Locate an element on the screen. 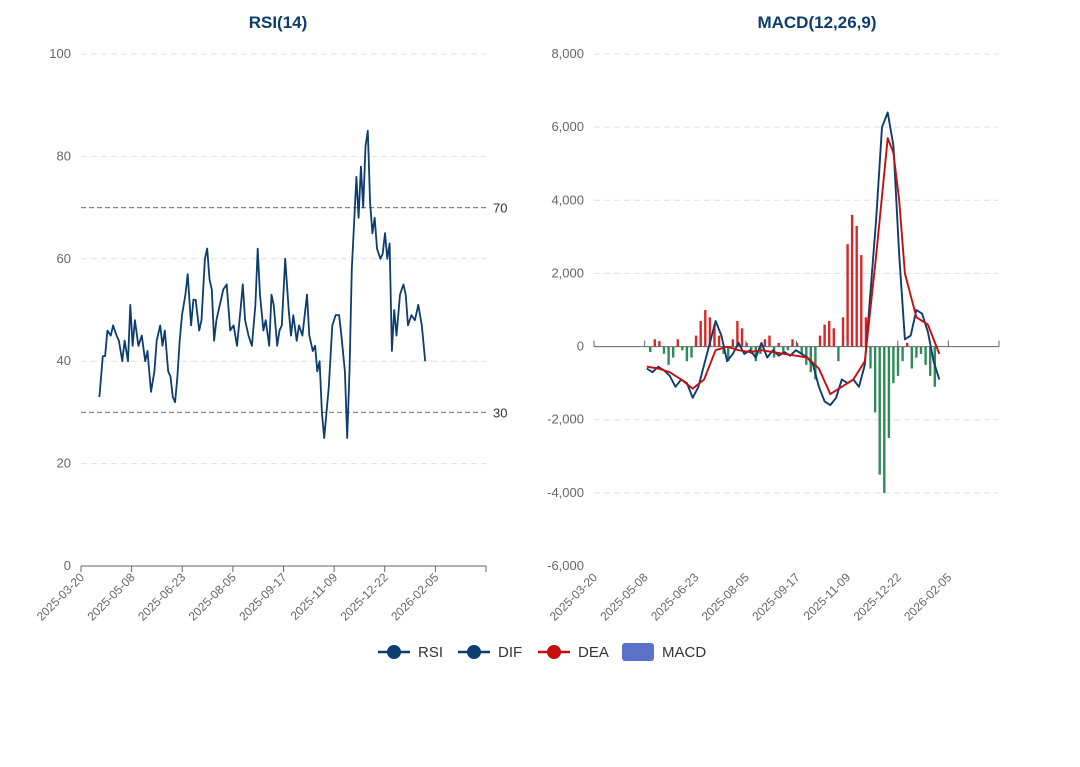 Image resolution: width=1080 pixels, height=767 pixels. y-tick-label: 20 is located at coordinates (64, 463).